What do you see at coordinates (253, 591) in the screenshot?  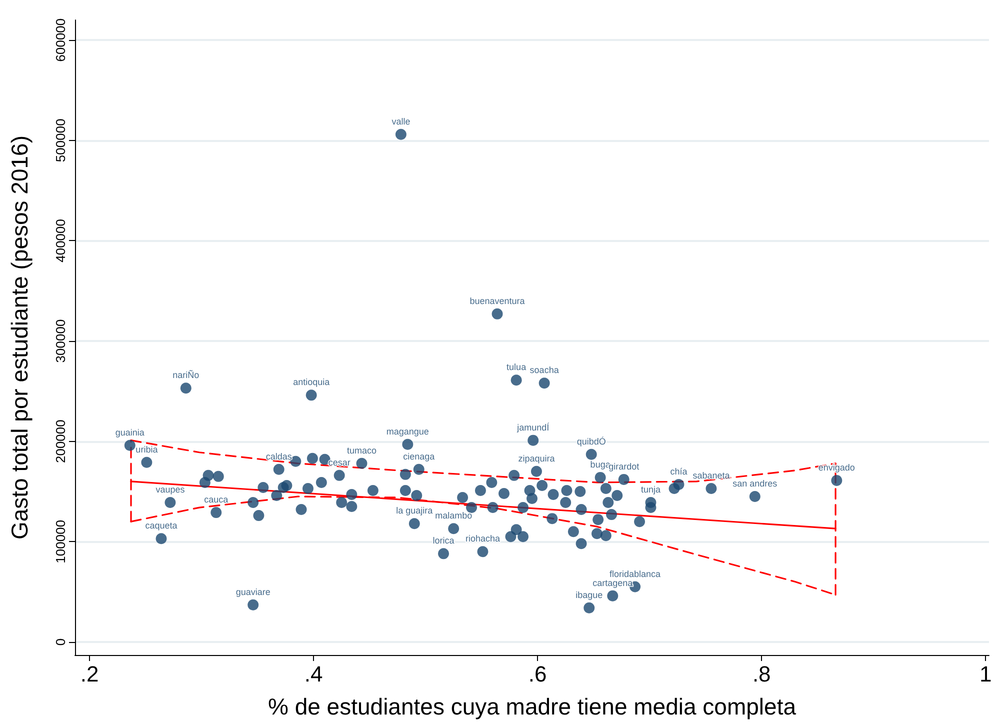 I see `data-label: guaviare` at bounding box center [253, 591].